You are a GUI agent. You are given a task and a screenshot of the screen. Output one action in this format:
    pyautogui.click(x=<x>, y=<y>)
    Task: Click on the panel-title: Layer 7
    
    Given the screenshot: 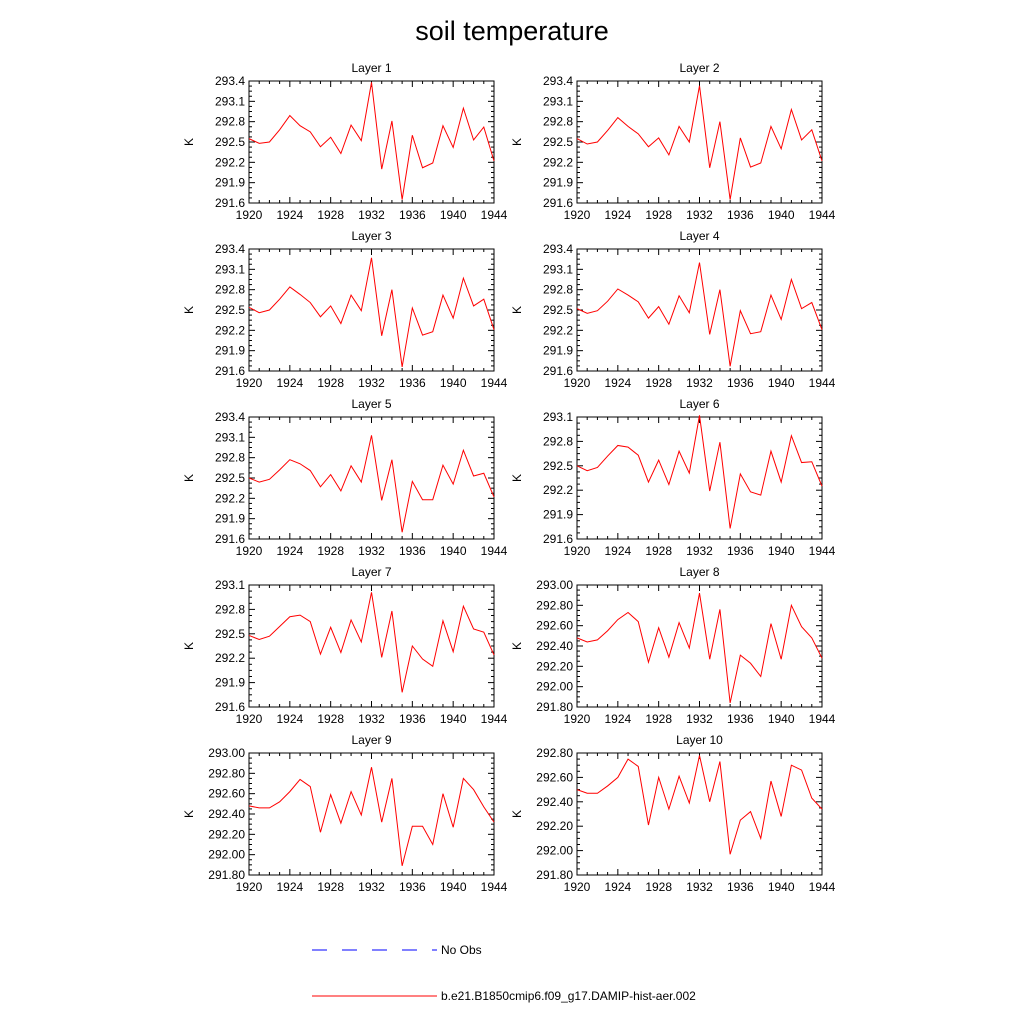 What is the action you would take?
    pyautogui.click(x=371, y=572)
    